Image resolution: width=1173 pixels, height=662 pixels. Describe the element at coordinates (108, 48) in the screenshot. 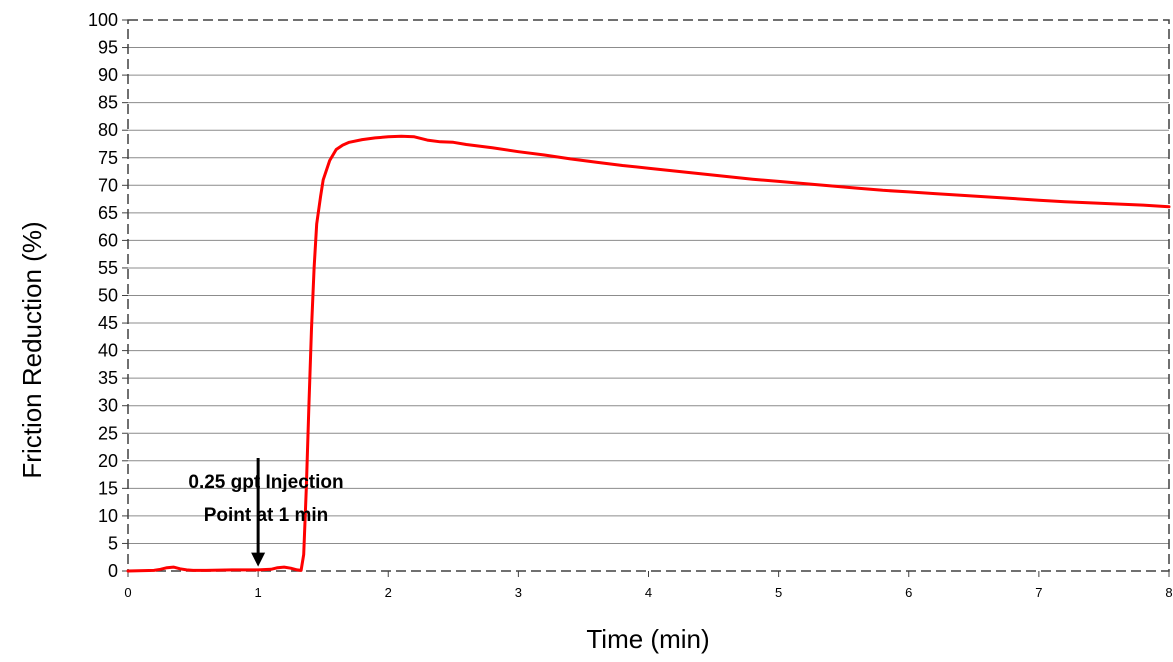

I see `y-tick-label: 95` at that location.